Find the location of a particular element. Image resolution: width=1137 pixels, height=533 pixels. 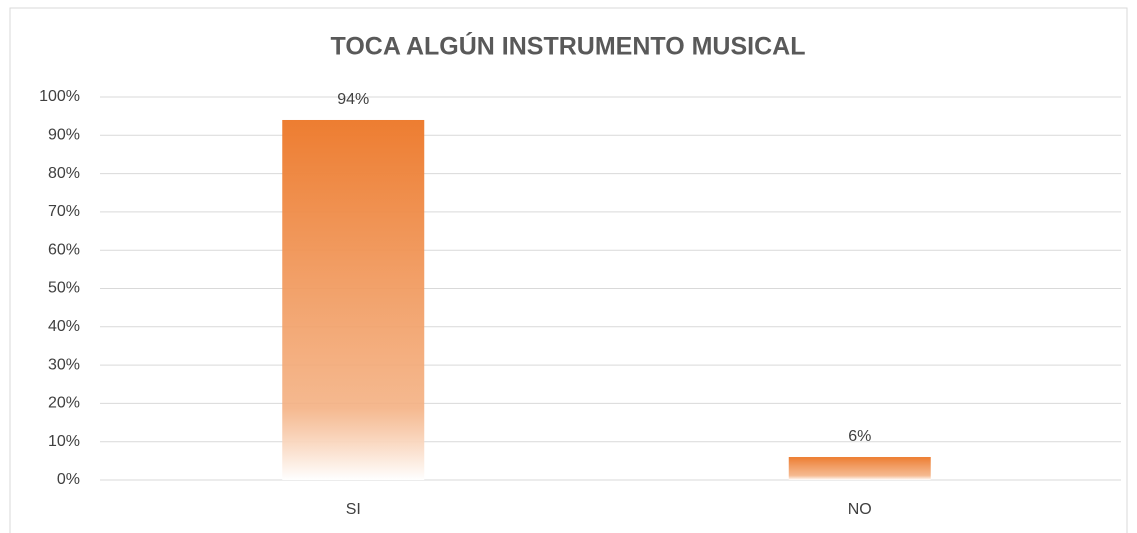

y-tick-label: 0% is located at coordinates (68, 479).